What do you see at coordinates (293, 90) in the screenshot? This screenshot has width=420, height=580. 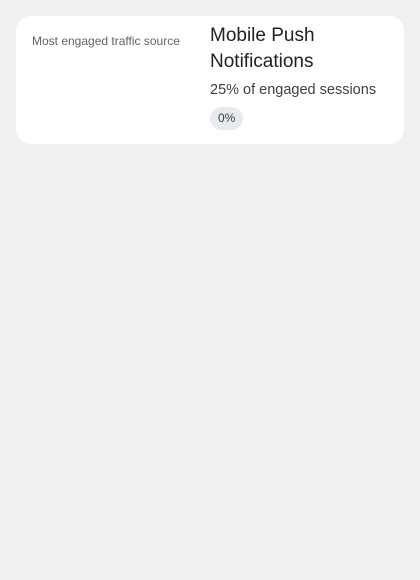 I see `engaged-sessions-share: 25% of engaged sessions` at bounding box center [293, 90].